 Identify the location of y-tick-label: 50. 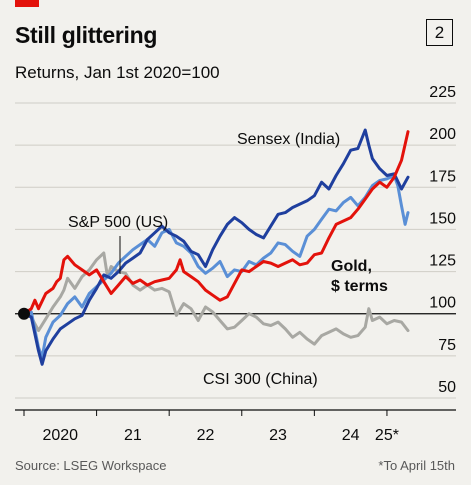
(447, 387).